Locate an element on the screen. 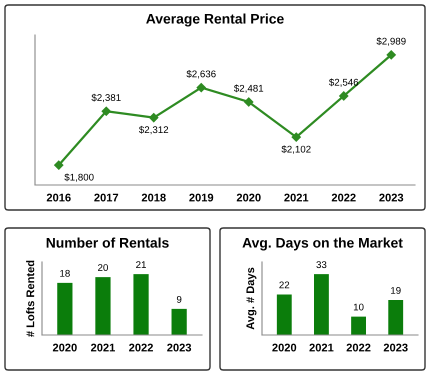  data-label: 33 is located at coordinates (321, 264).